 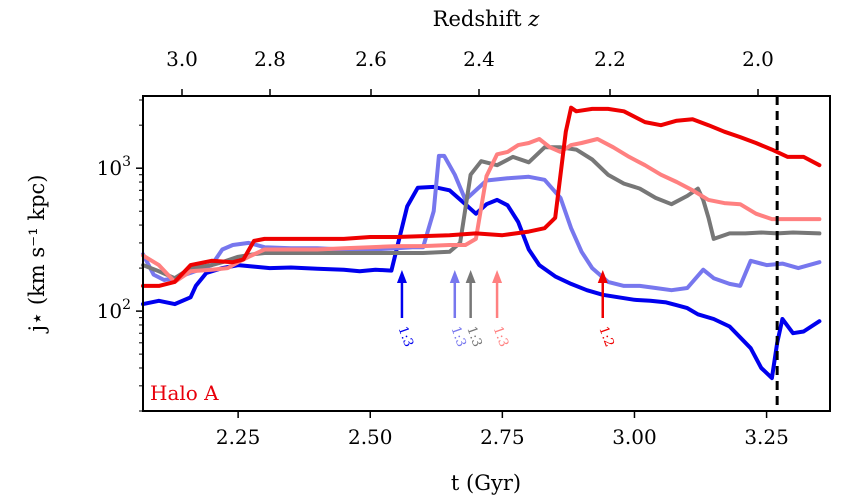 What do you see at coordinates (502, 437) in the screenshot?
I see `x-tick-label-3: 2.75` at bounding box center [502, 437].